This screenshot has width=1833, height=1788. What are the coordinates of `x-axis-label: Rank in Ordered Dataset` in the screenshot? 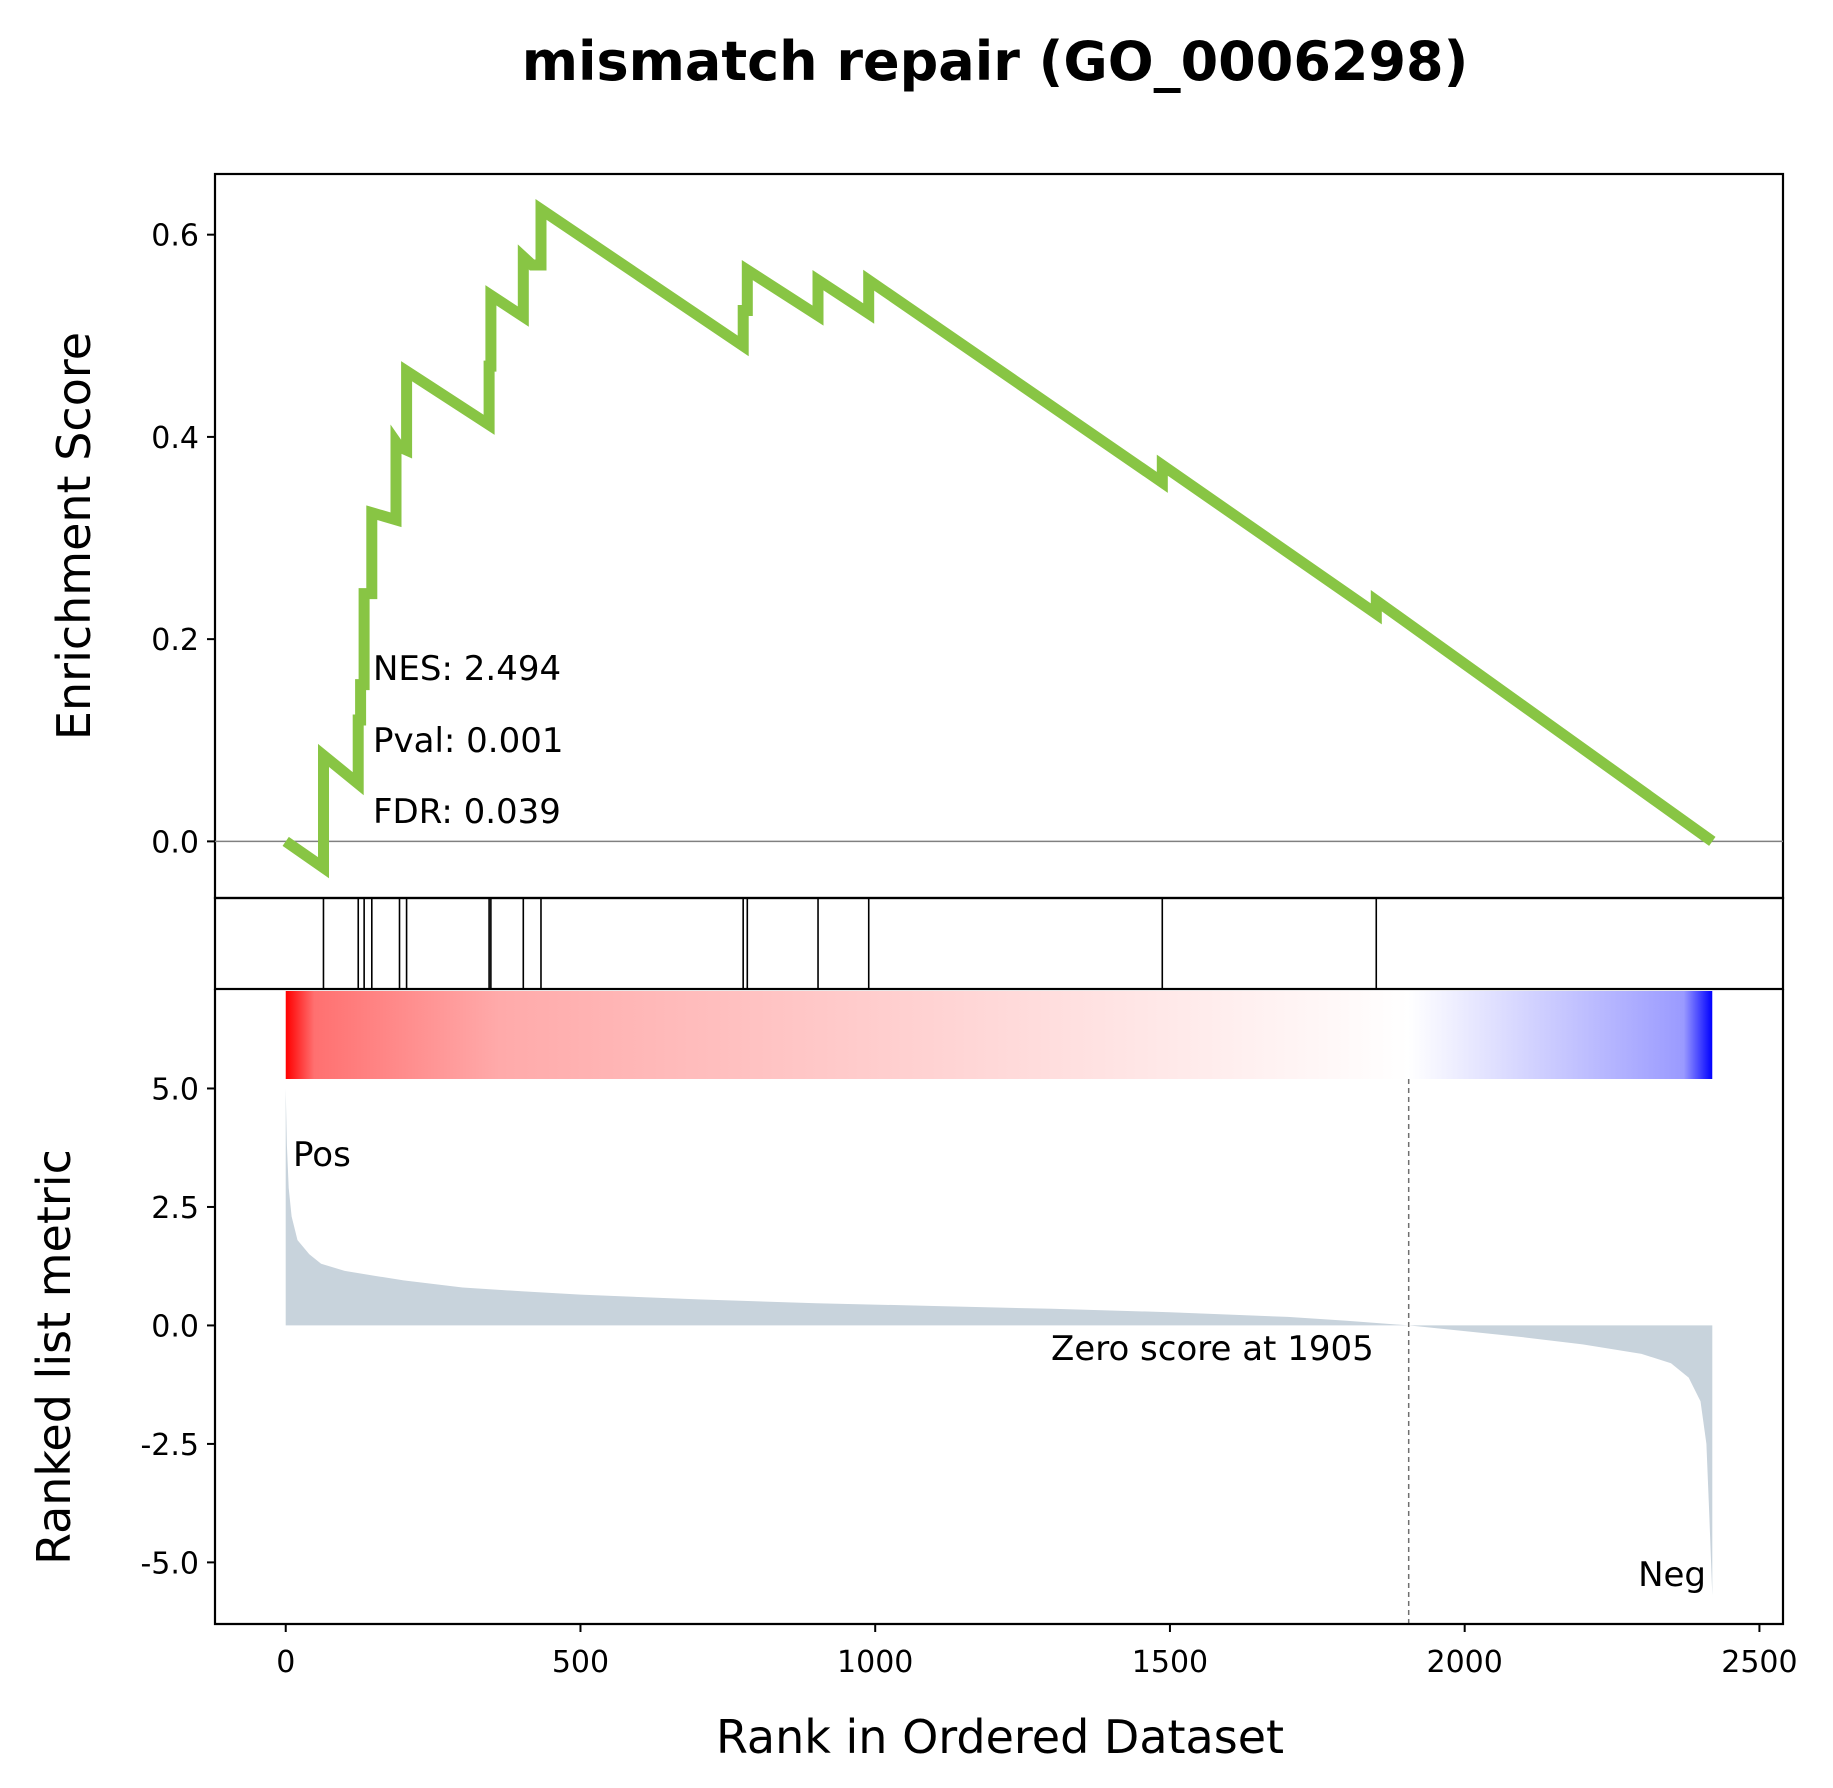 It's located at (1000, 1737).